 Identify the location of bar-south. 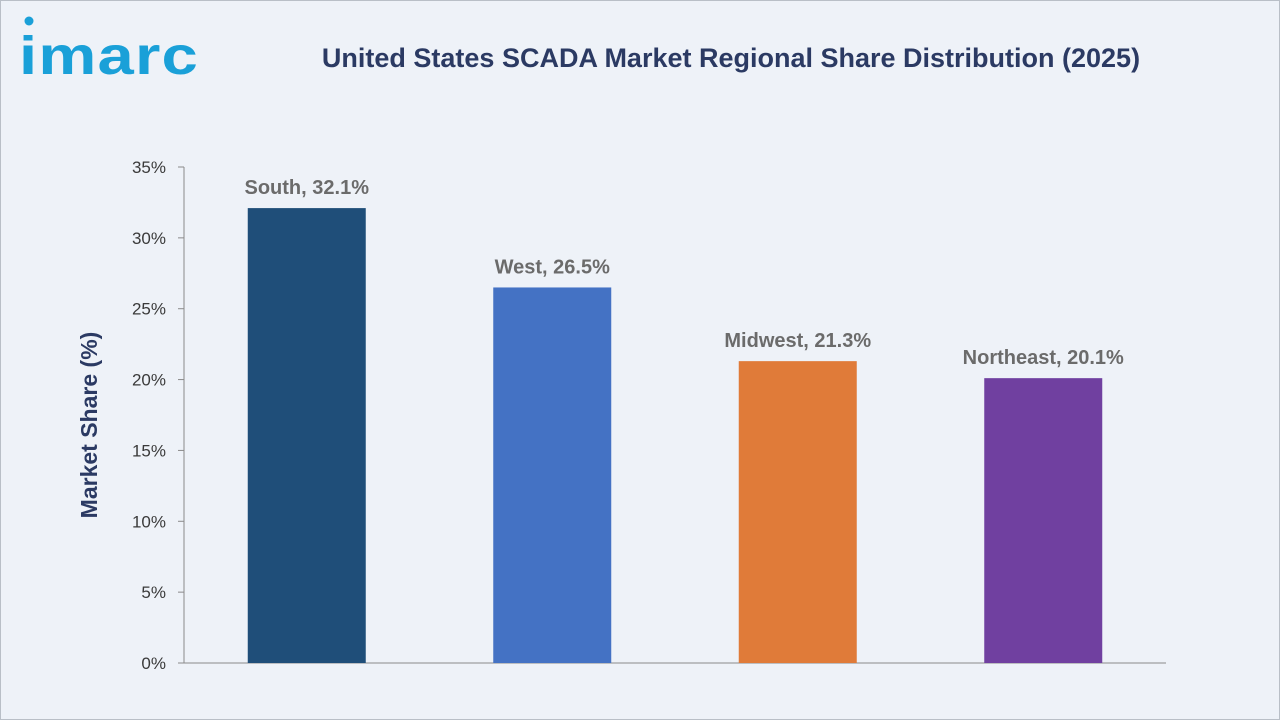
(306, 435).